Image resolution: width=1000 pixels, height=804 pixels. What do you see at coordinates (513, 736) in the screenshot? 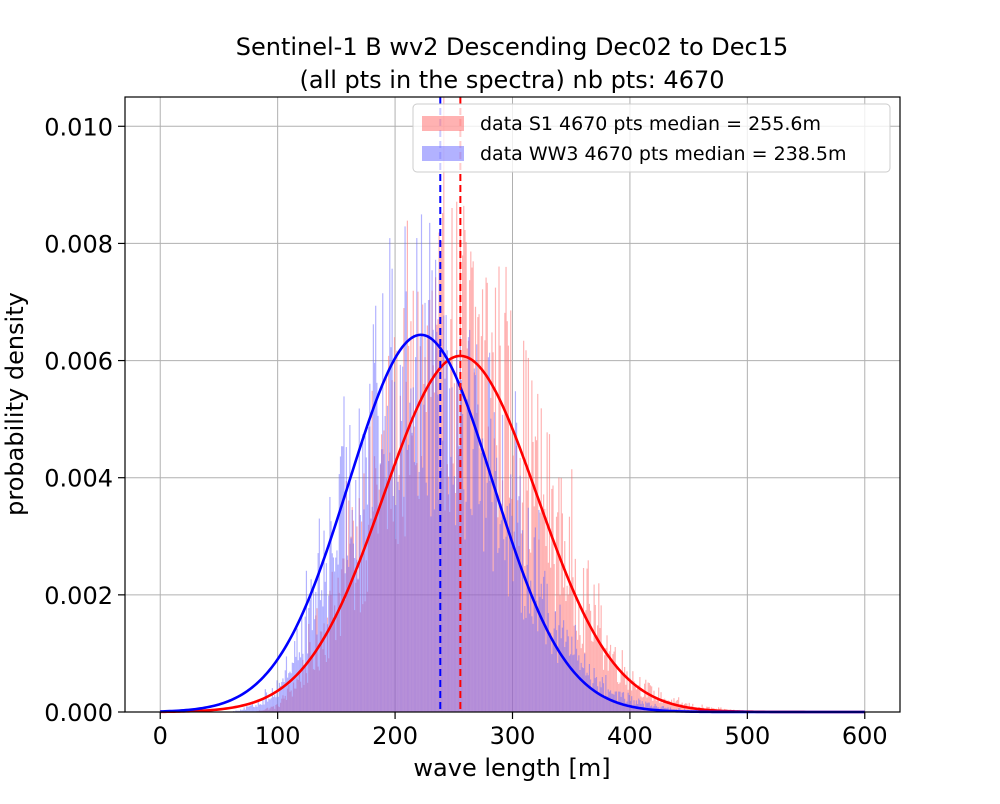
I see `x-tick-label: 300` at bounding box center [513, 736].